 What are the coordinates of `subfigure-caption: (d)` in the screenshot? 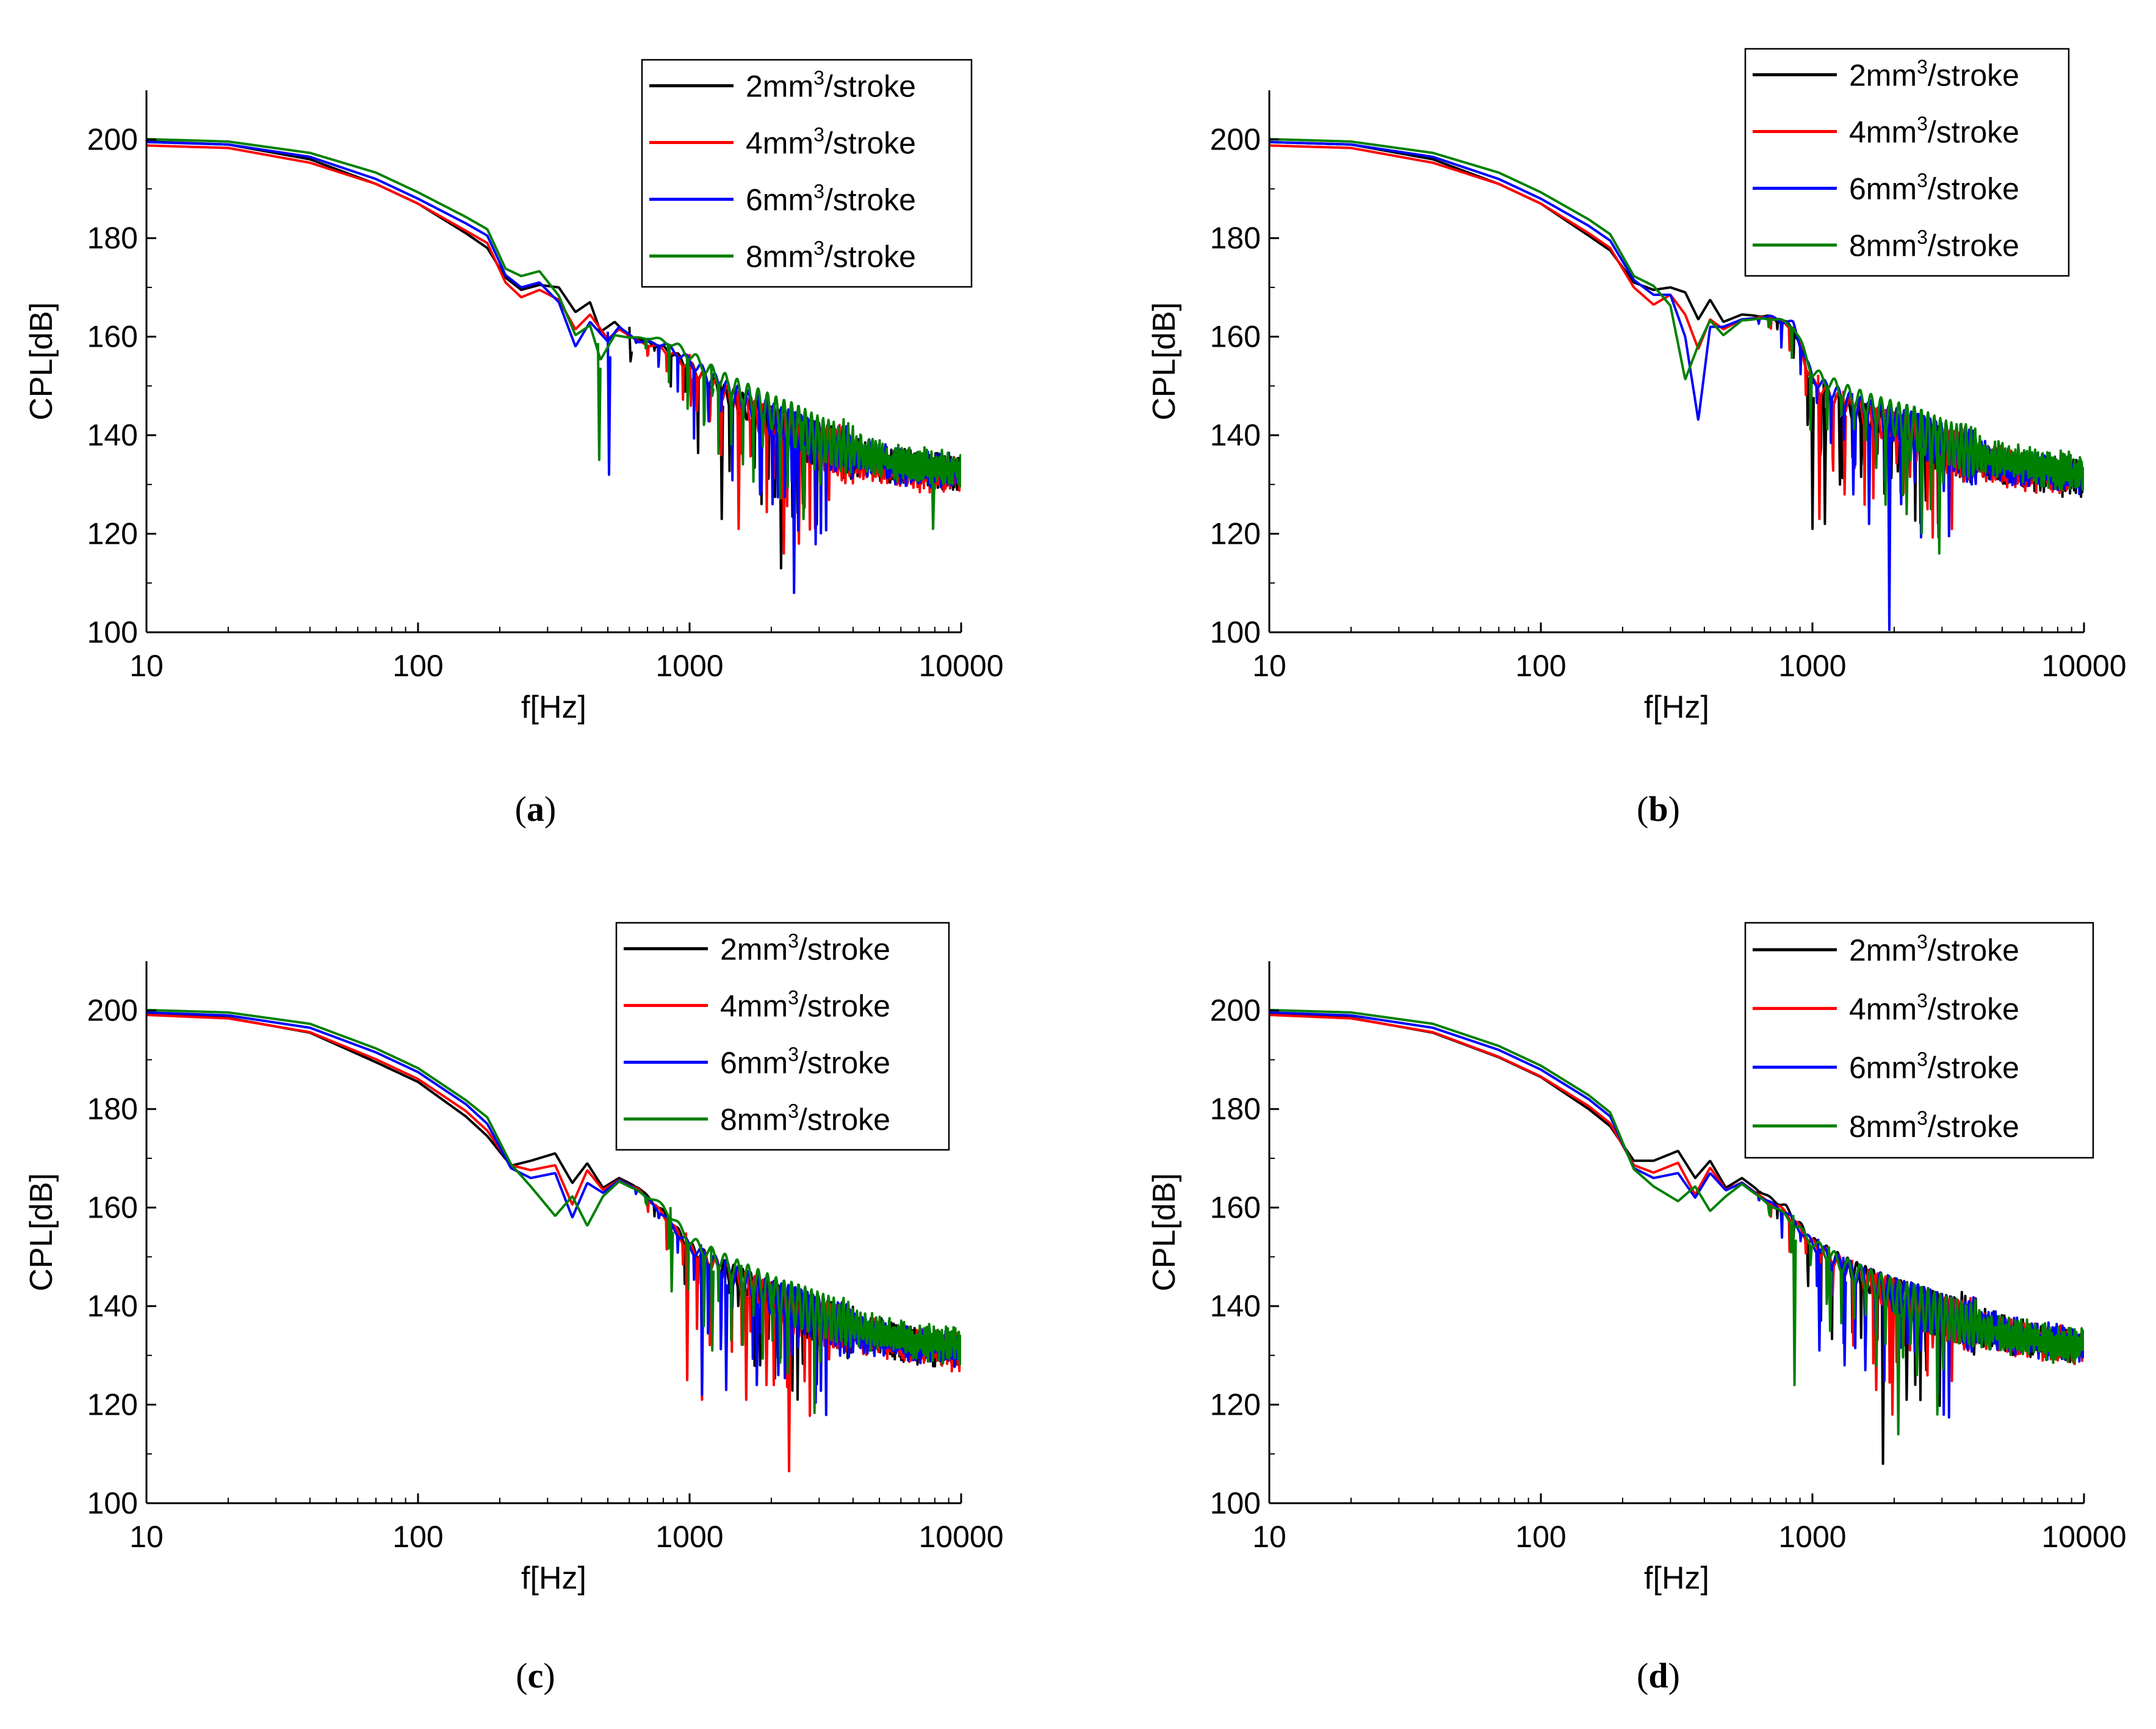 It's located at (1658, 1676).